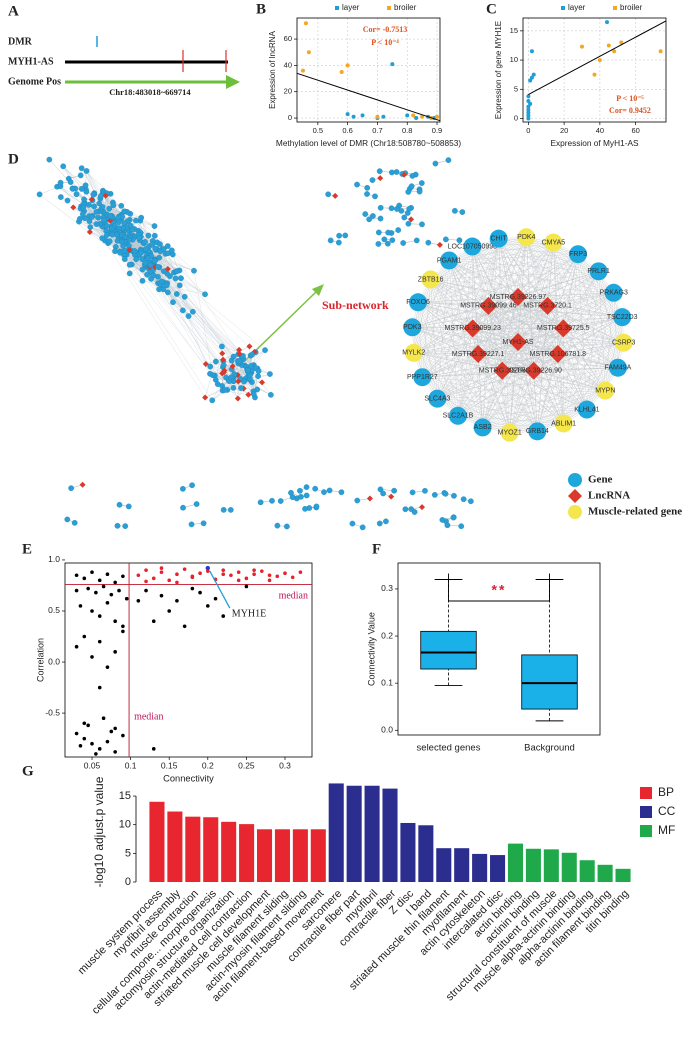 The image size is (687, 1056). What do you see at coordinates (499, 238) in the screenshot?
I see `node-label: CHIT` at bounding box center [499, 238].